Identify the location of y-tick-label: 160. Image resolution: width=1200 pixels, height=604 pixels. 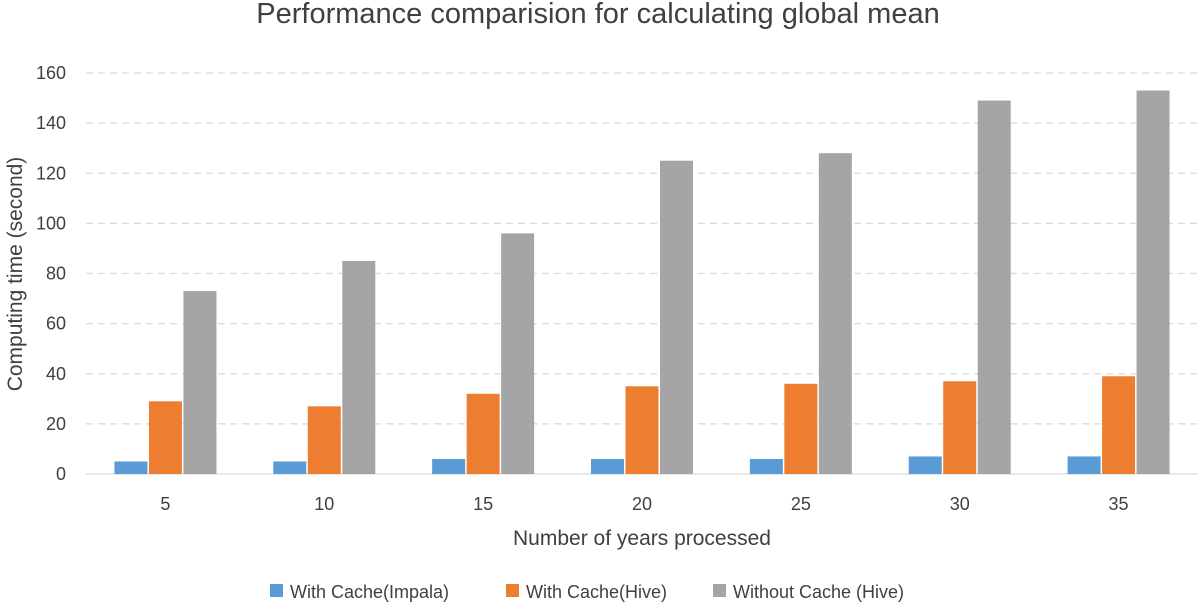
(51, 73).